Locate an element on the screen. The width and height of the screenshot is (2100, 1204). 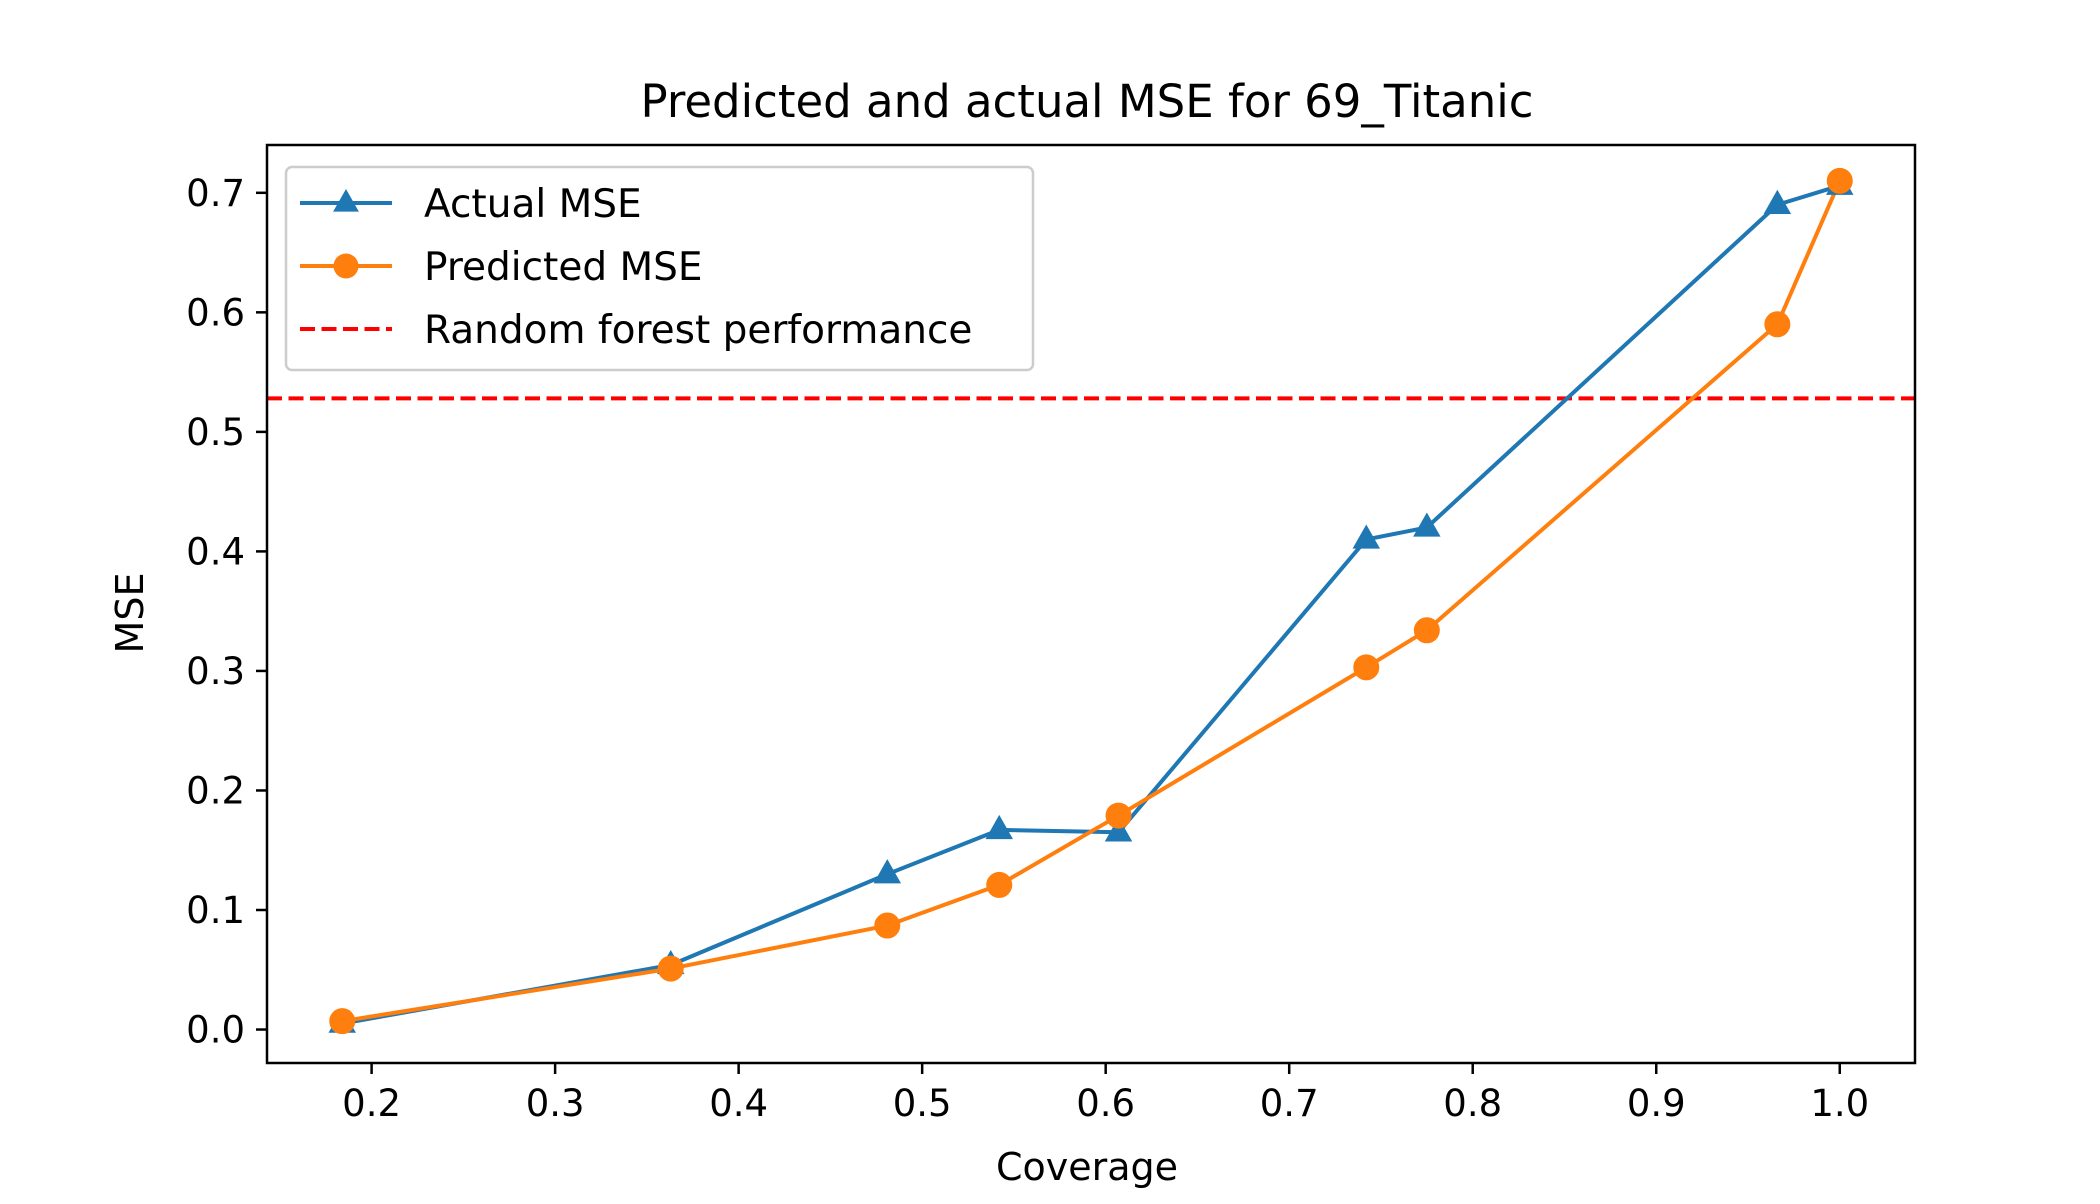
x-axis-label: Coverage is located at coordinates (1087, 1167).